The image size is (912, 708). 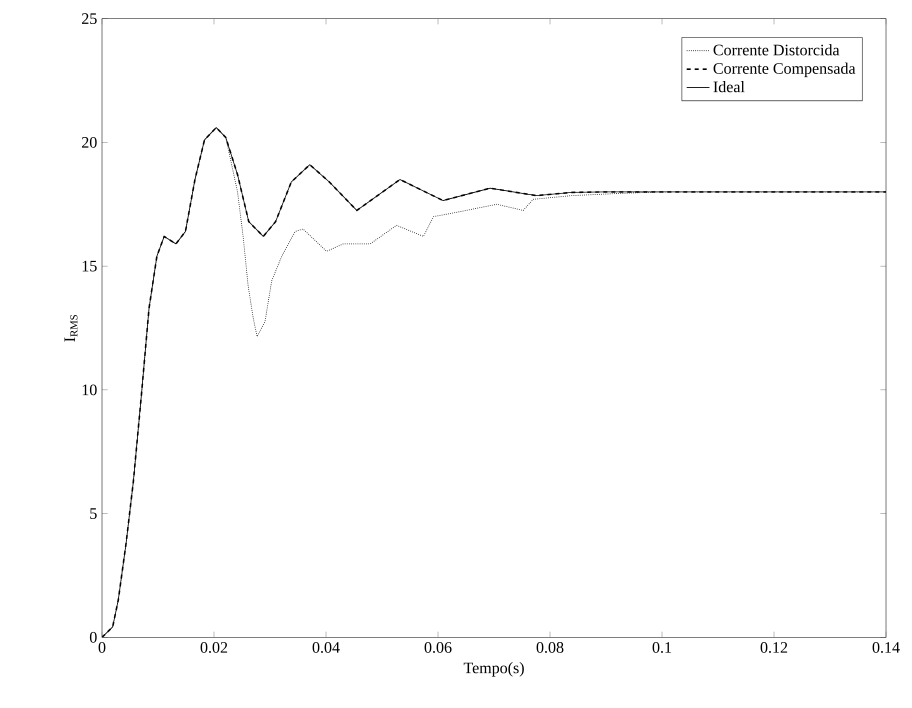 What do you see at coordinates (71, 328) in the screenshot?
I see `y-axis-title: I$_{RMS}$` at bounding box center [71, 328].